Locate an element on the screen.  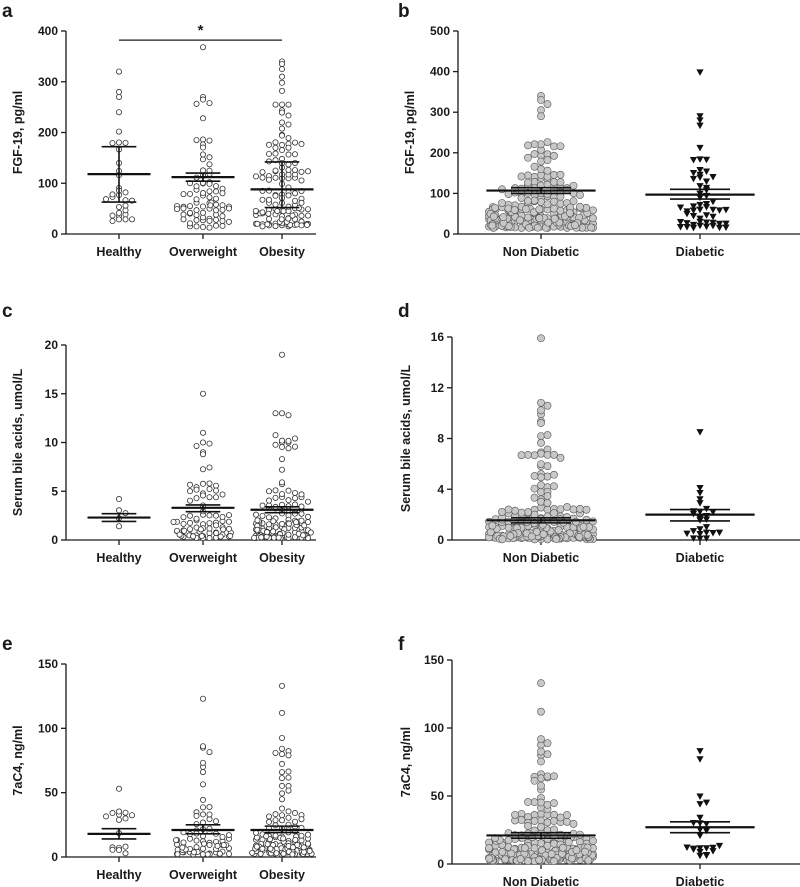
y-tick-label: 100 is located at coordinates (434, 728).